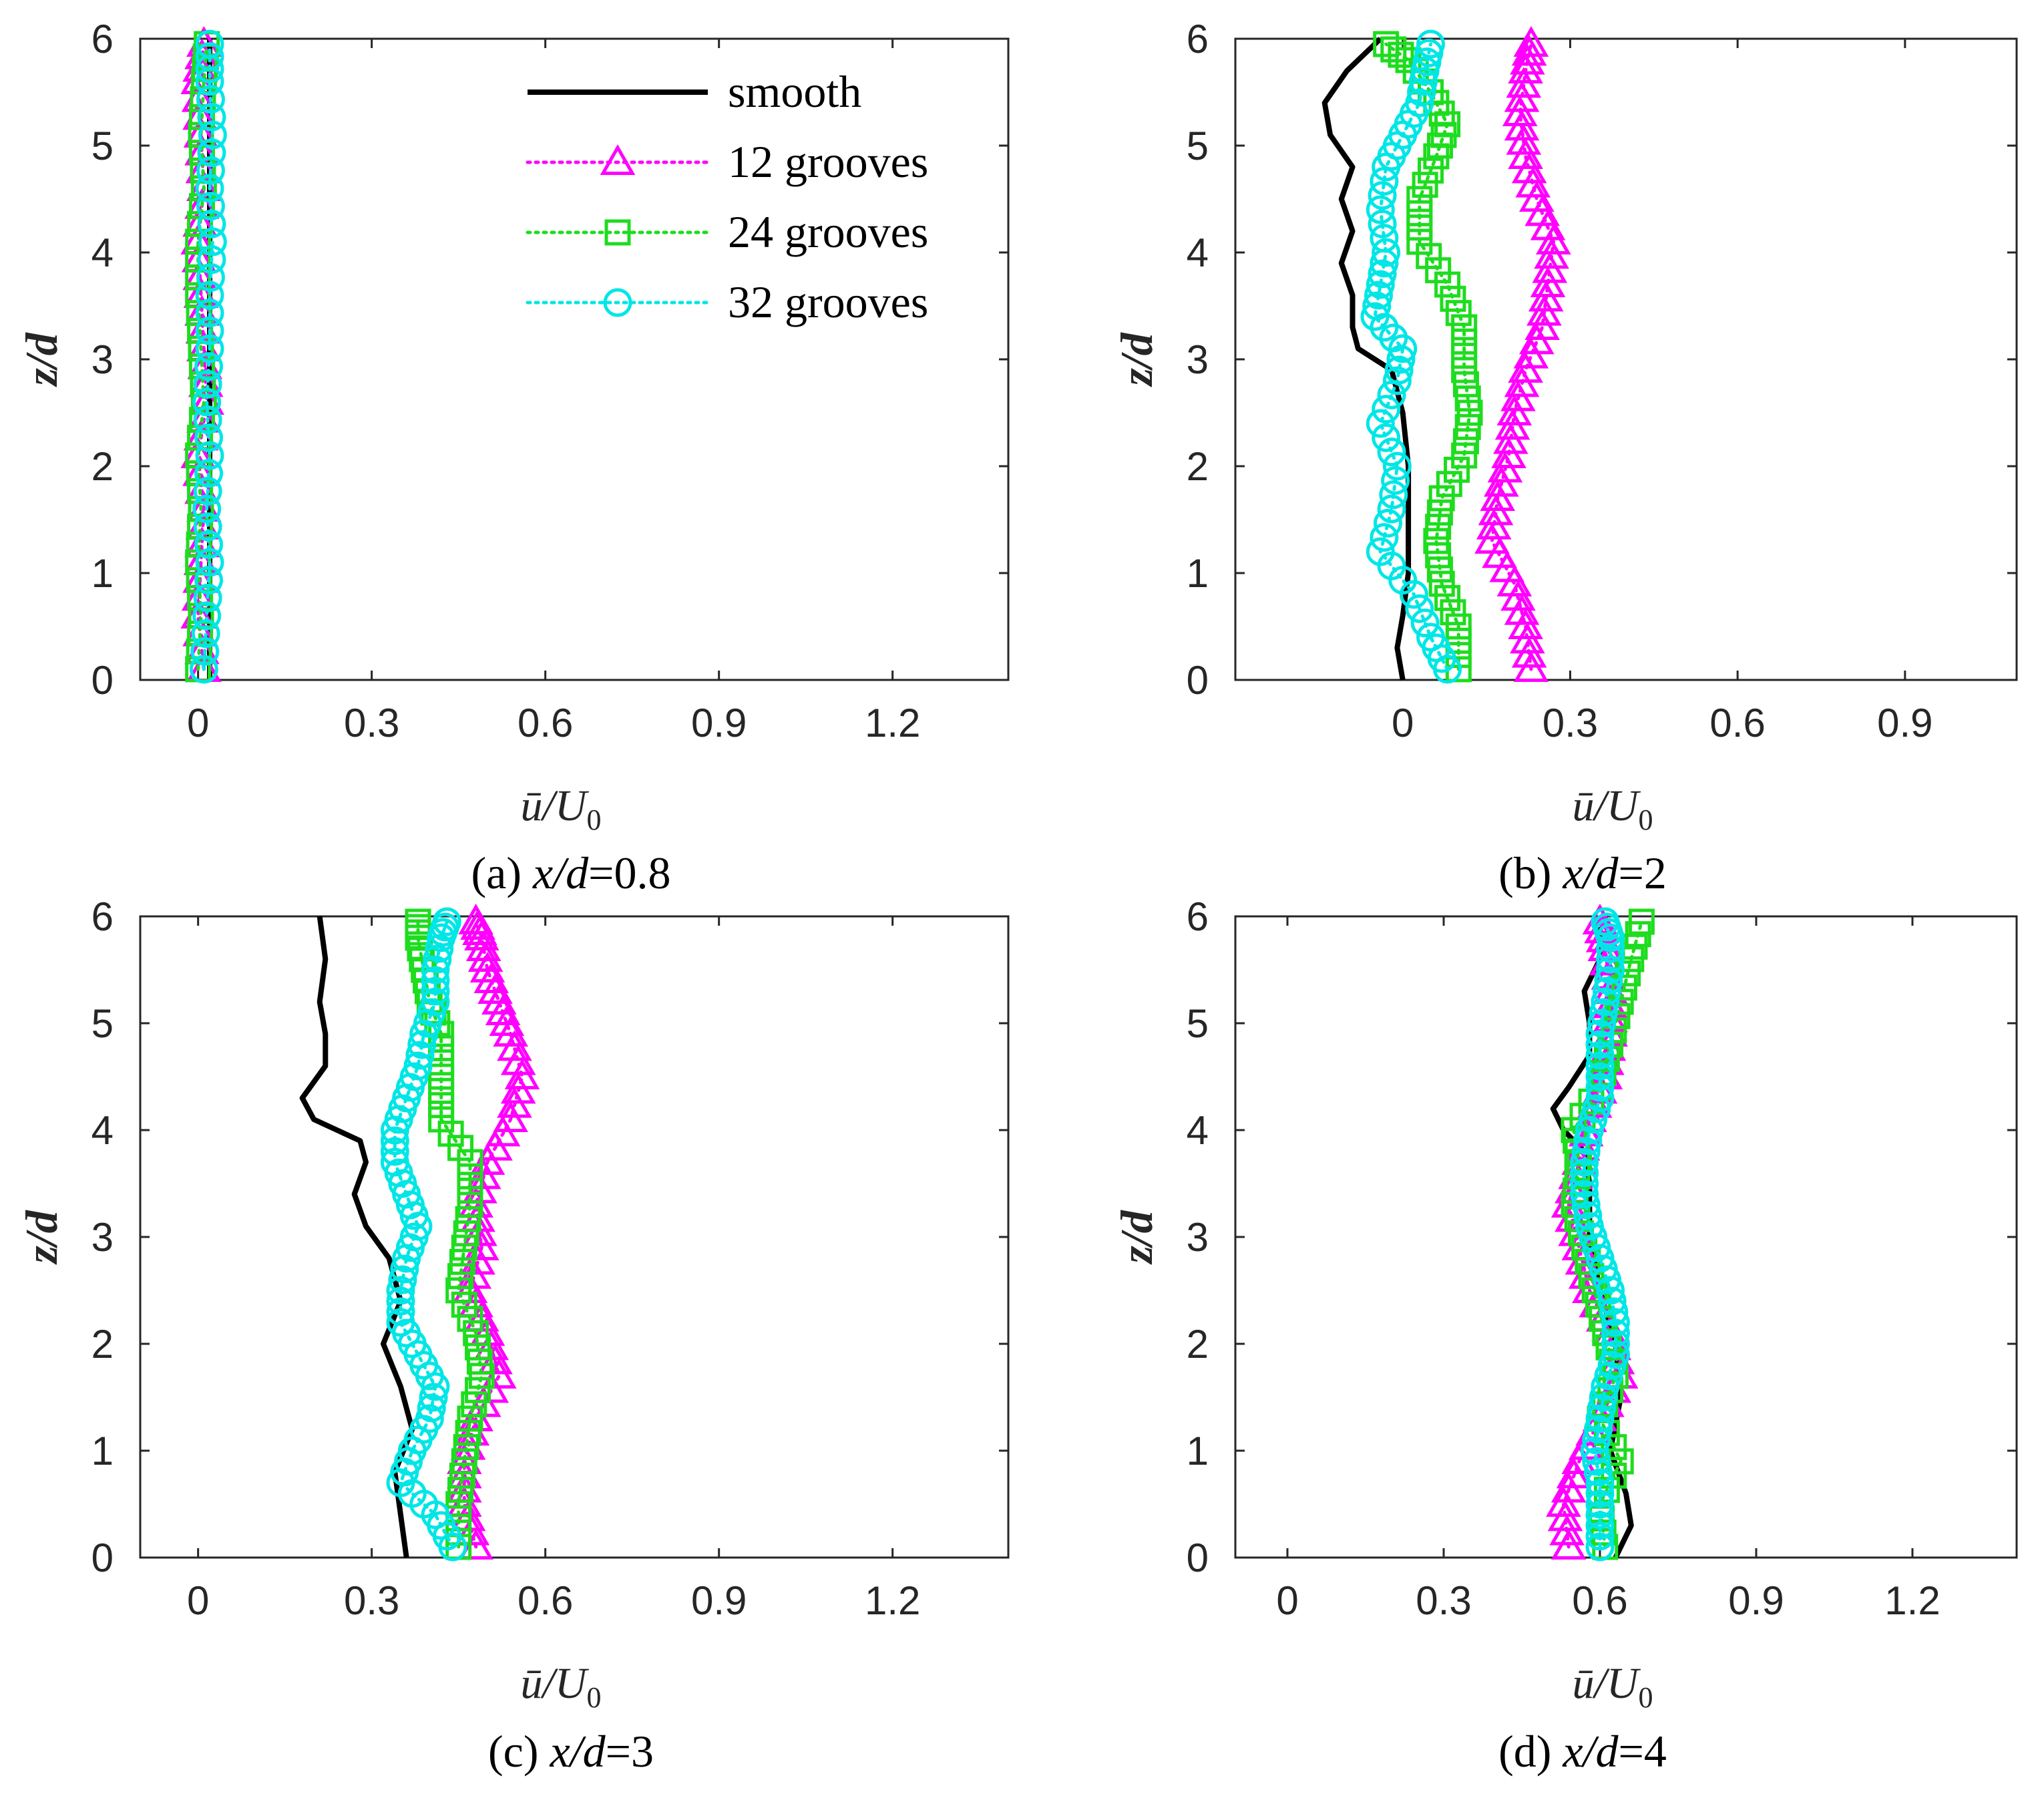 This screenshot has width=2044, height=1800. I want to click on y-axis-label: z/d, so click(1136, 359).